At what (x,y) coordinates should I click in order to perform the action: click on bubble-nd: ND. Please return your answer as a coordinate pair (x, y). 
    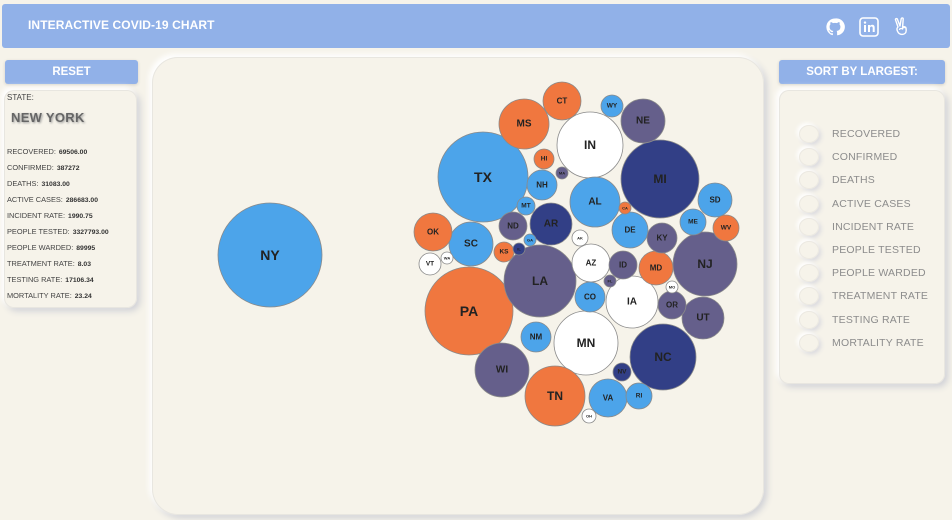
    Looking at the image, I should click on (513, 226).